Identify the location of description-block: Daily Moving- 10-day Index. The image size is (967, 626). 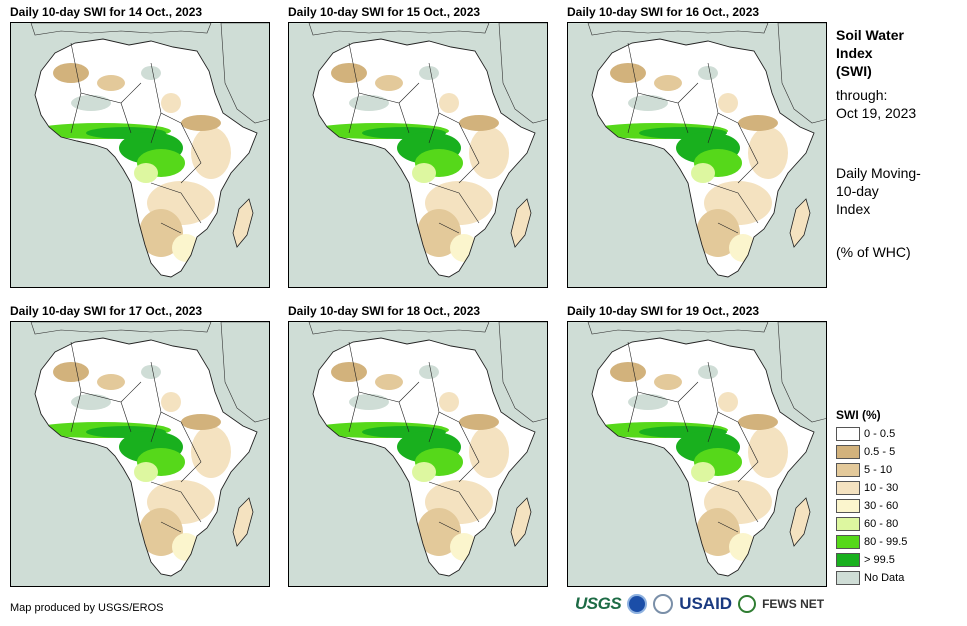
(878, 191).